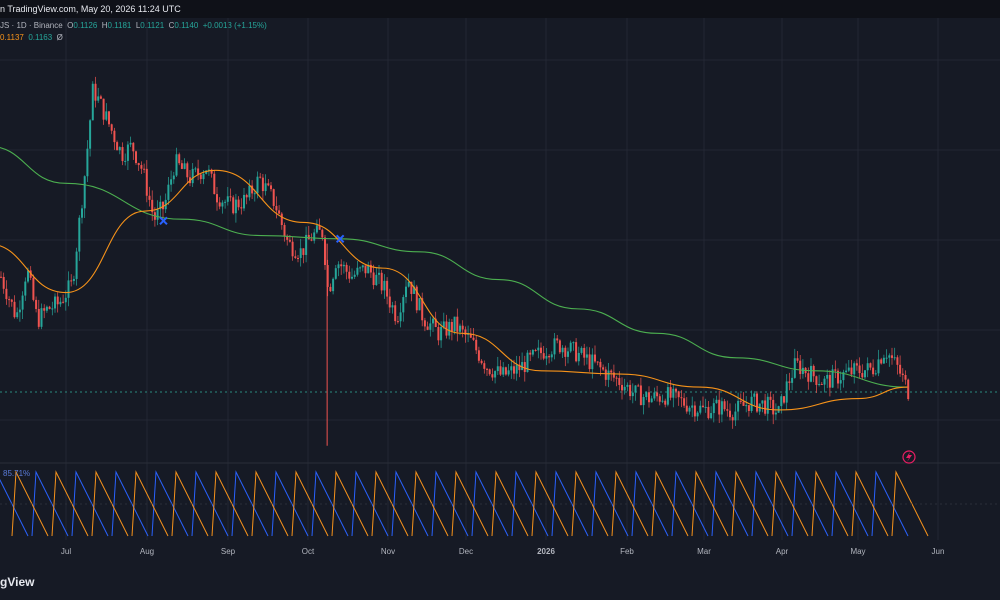 This screenshot has width=1000, height=600. I want to click on symbol-label: JS · 1D · Binance, so click(31, 25).